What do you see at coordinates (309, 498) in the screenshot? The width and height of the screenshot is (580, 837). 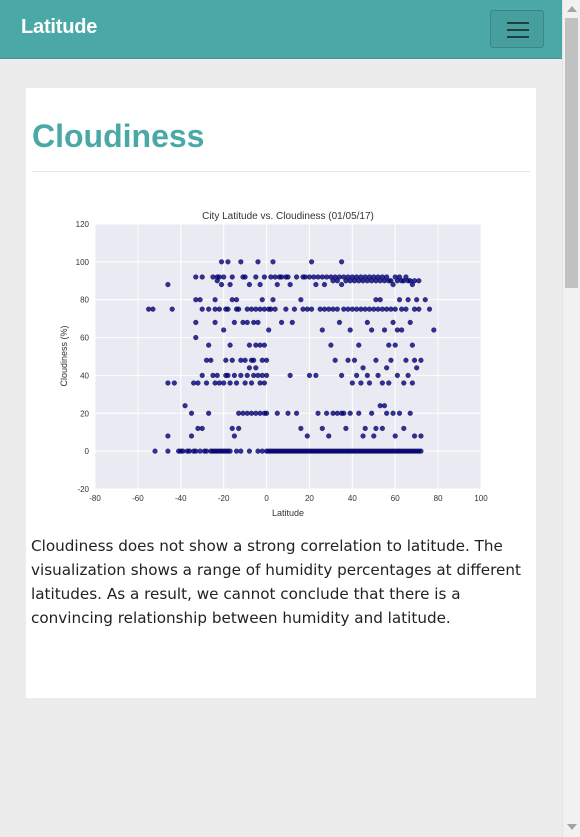 I see `x-tick-label: 20` at bounding box center [309, 498].